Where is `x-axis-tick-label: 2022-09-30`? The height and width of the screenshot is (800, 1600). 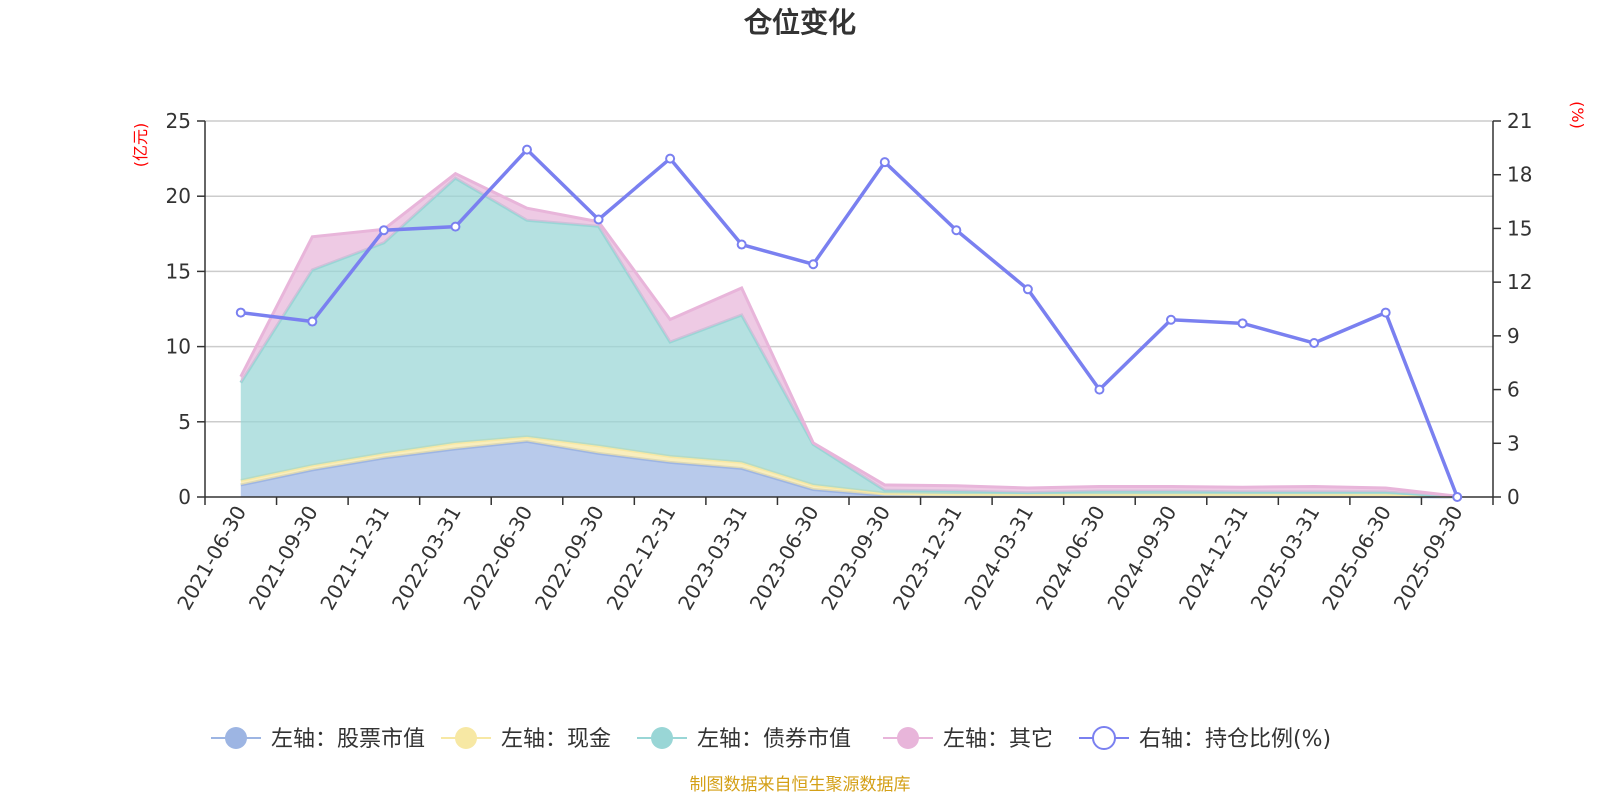
x-axis-tick-label: 2022-09-30 is located at coordinates (569, 558).